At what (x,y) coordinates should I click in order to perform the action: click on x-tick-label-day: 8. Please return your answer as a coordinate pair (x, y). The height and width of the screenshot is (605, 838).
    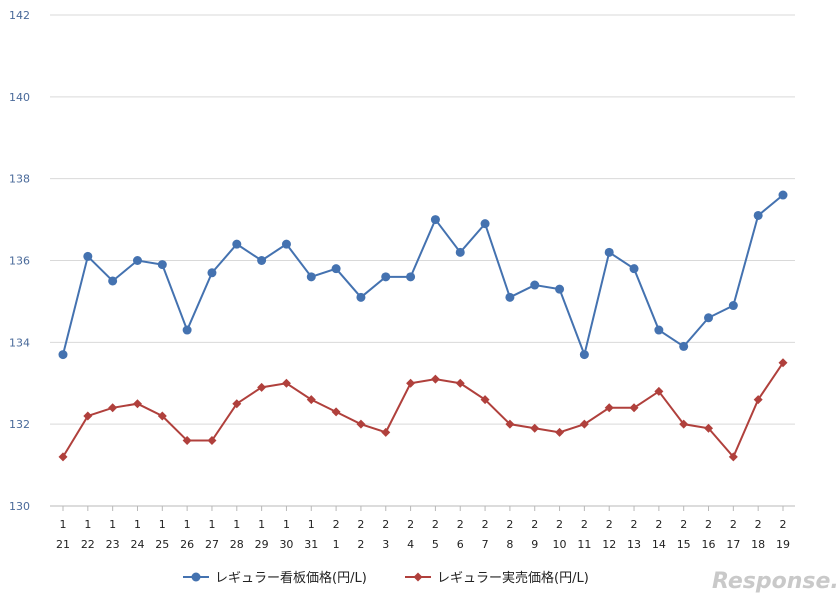
    Looking at the image, I should click on (509, 544).